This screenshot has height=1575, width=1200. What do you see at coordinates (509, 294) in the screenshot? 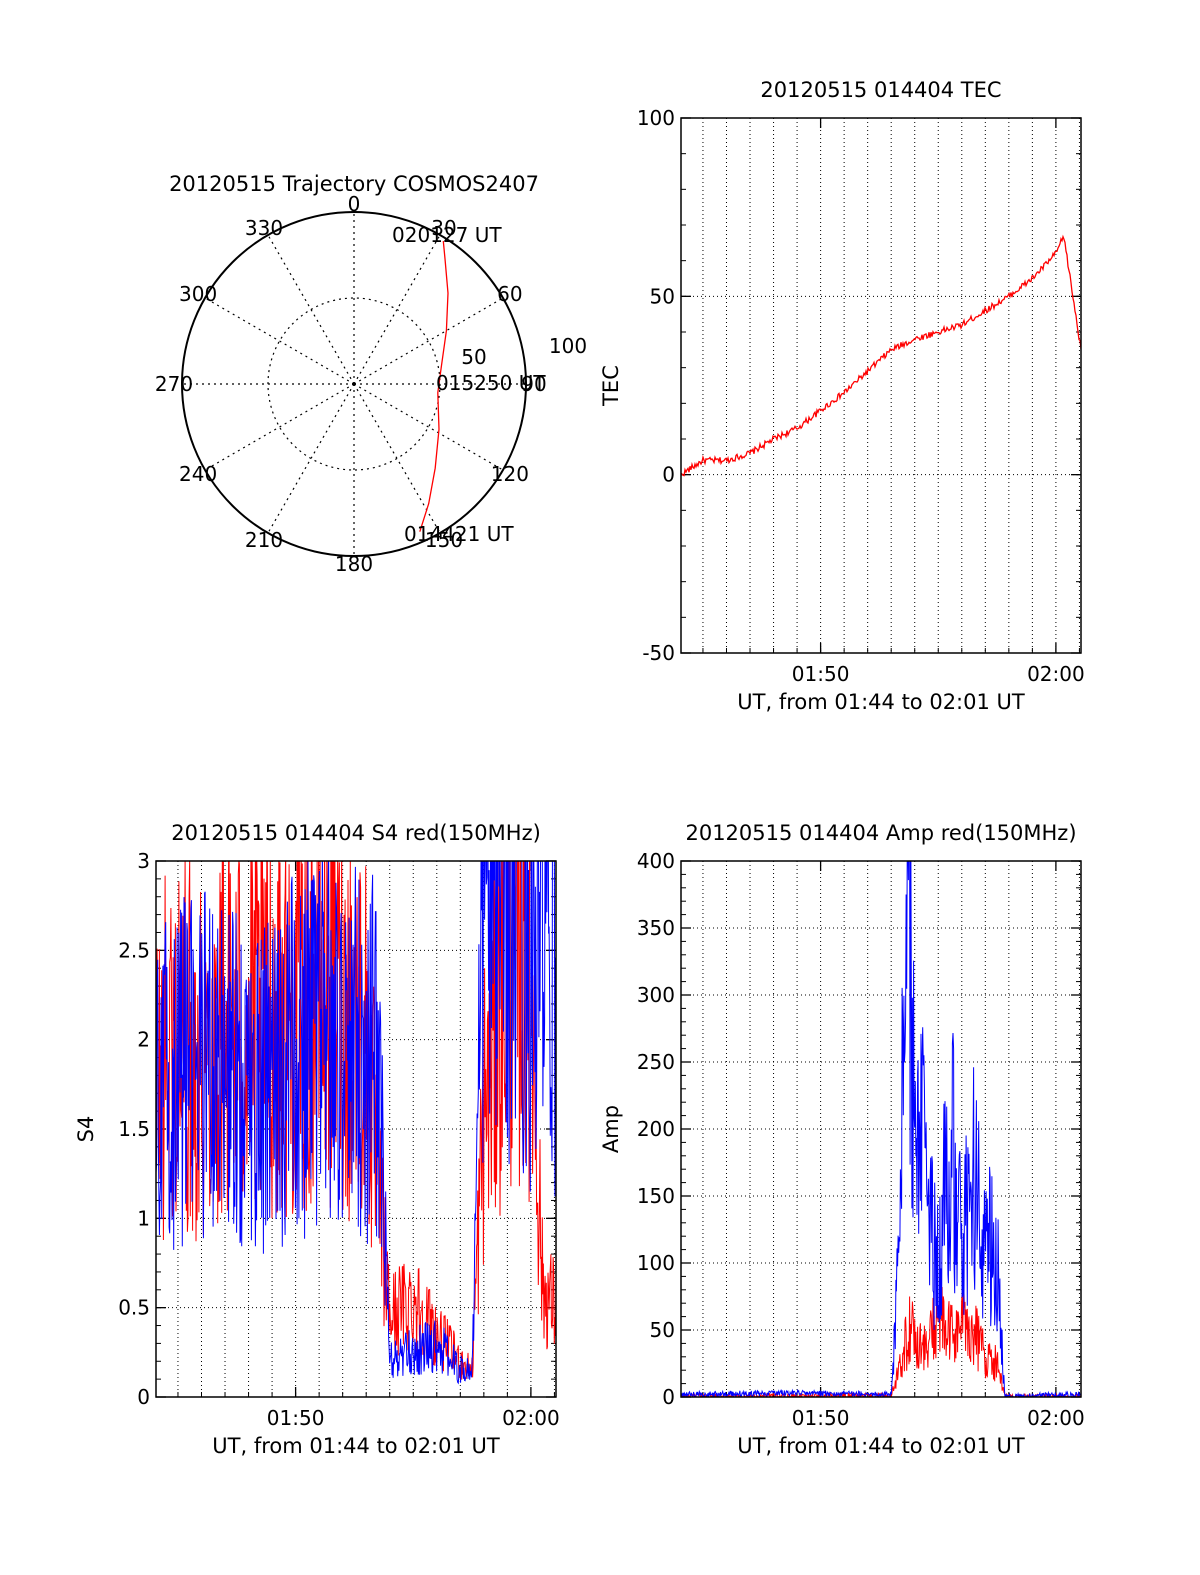
I see `azimuth-label: 60` at bounding box center [509, 294].